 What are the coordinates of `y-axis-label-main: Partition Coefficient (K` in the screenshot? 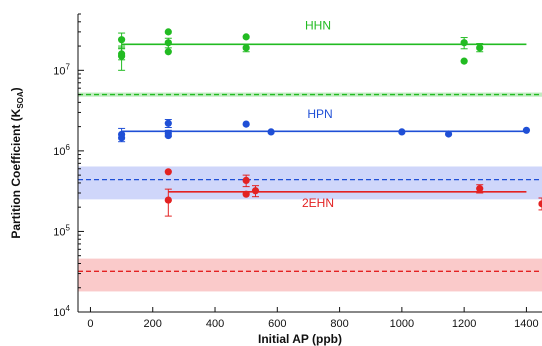 It's located at (16, 173).